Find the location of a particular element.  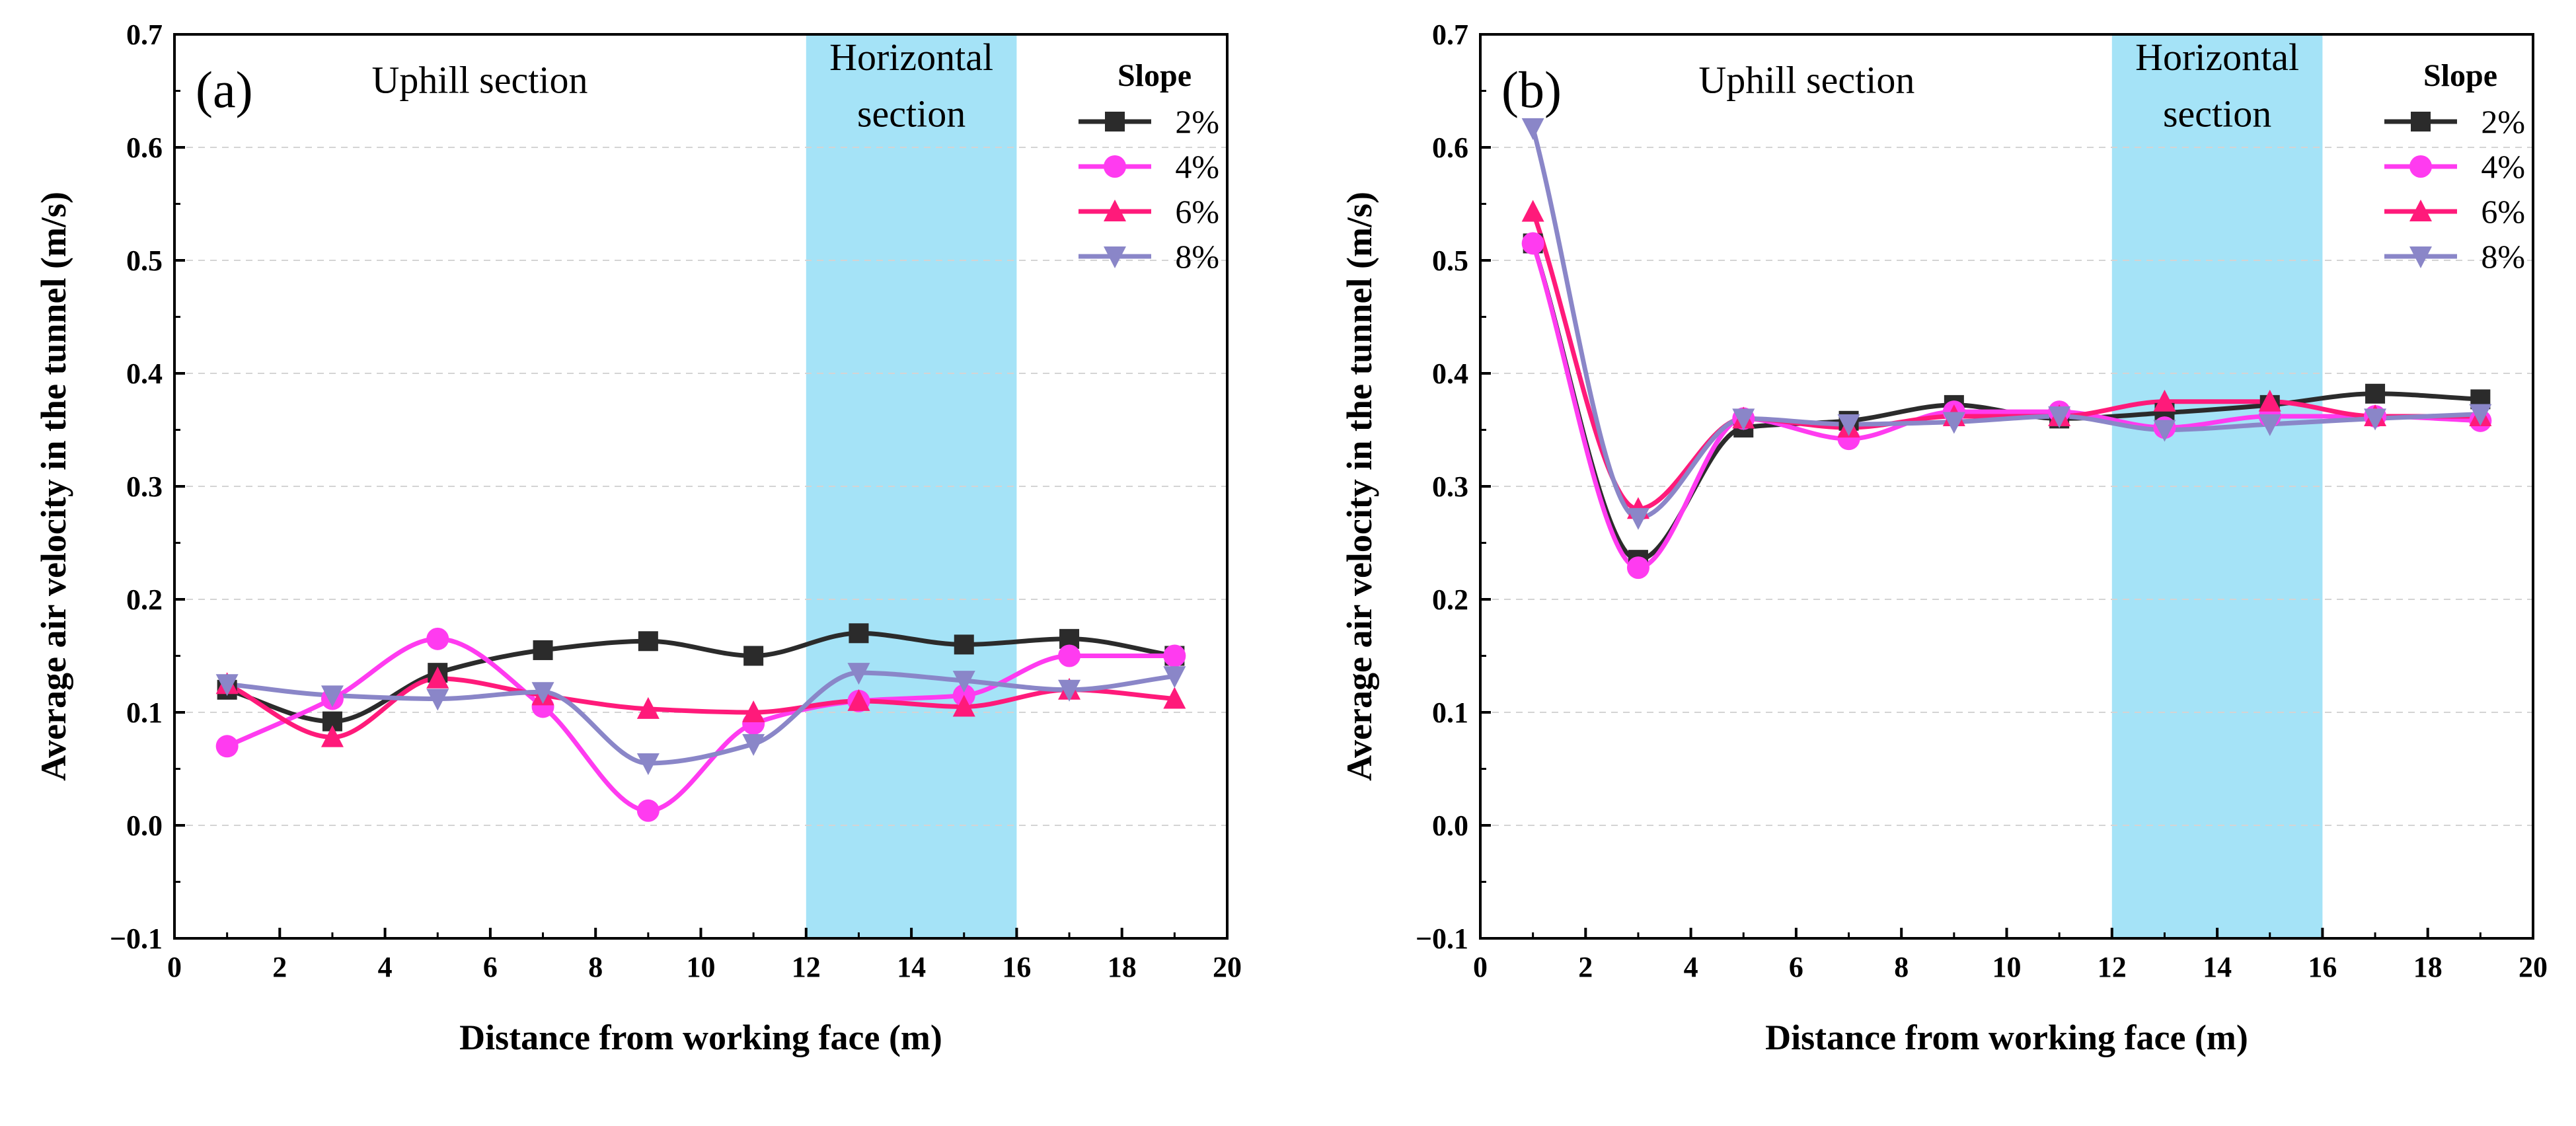

uphill-section-label: Uphill section is located at coordinates (479, 79).